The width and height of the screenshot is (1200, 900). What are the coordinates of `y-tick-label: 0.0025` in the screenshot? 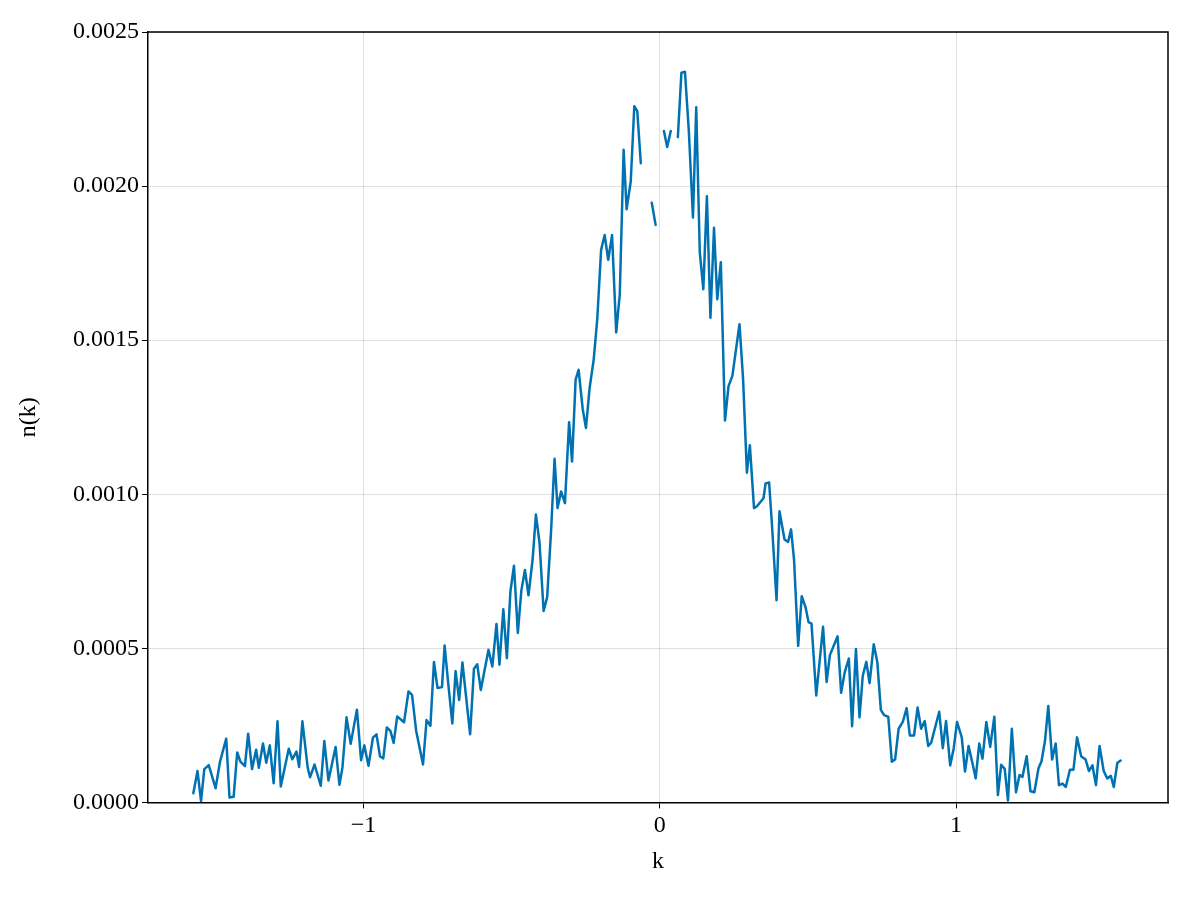 It's located at (106, 30).